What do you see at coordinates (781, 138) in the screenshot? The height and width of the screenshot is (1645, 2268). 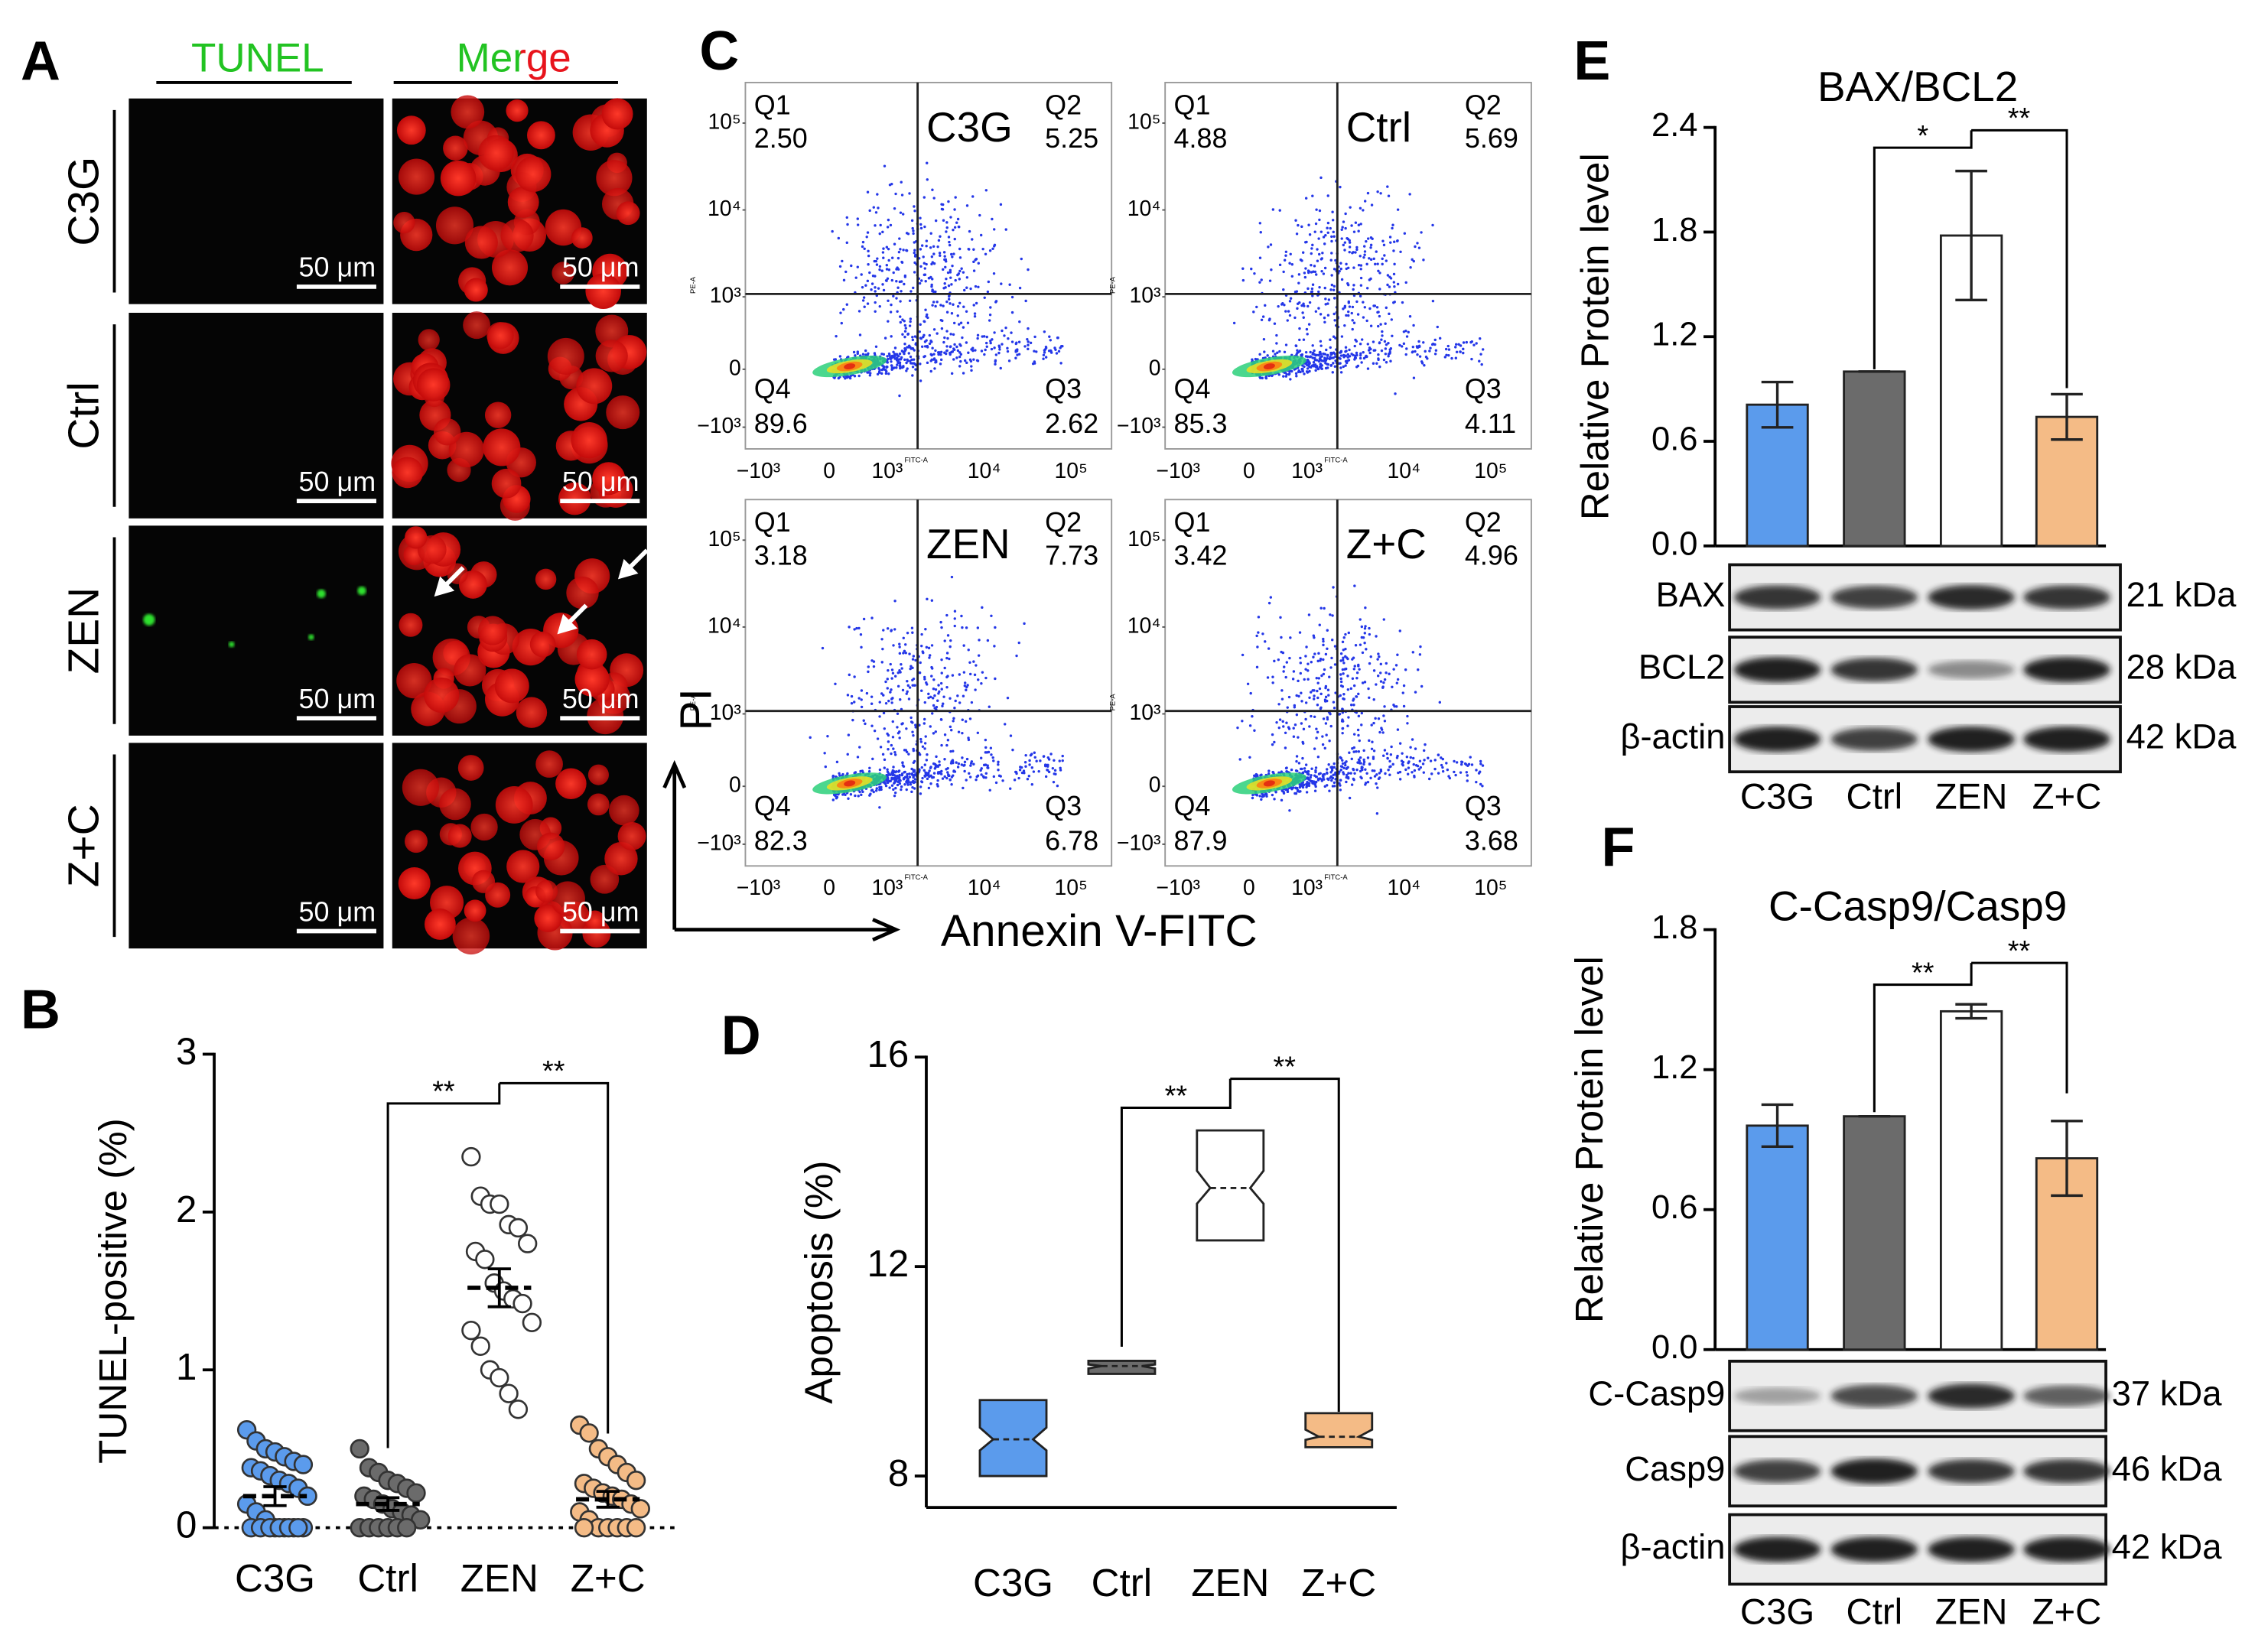 I see `quadrant-text: 2.50` at bounding box center [781, 138].